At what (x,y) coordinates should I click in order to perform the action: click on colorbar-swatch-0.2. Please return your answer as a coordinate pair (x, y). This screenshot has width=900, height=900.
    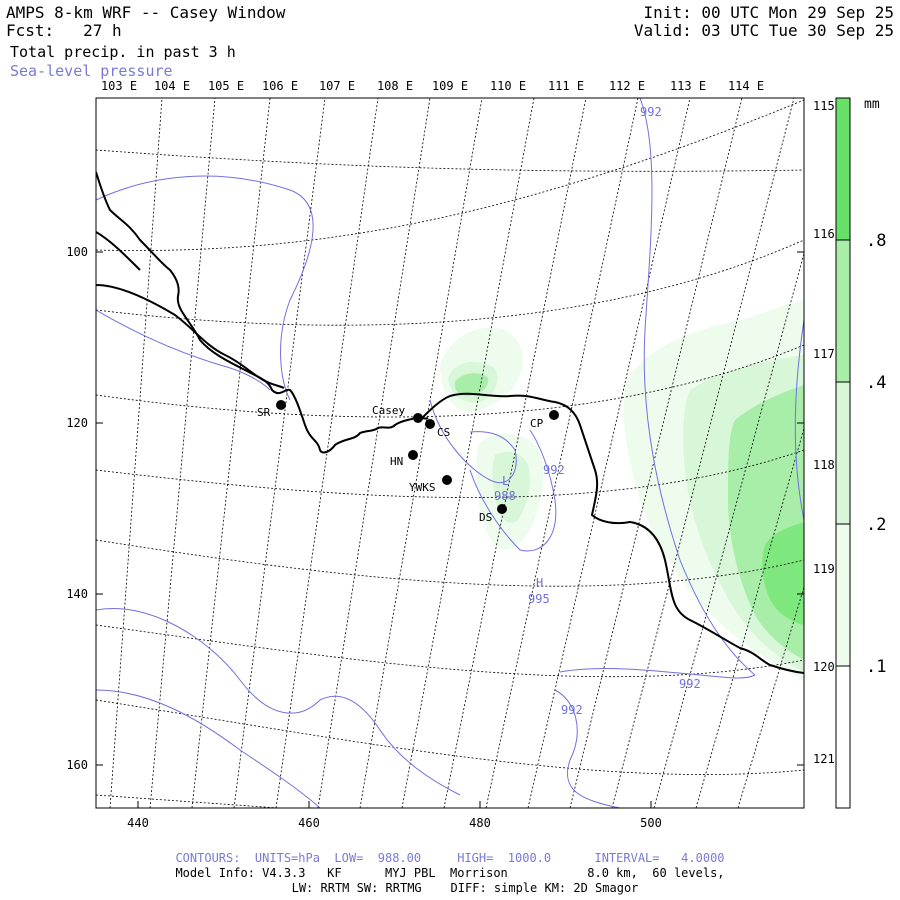
    Looking at the image, I should click on (843, 453).